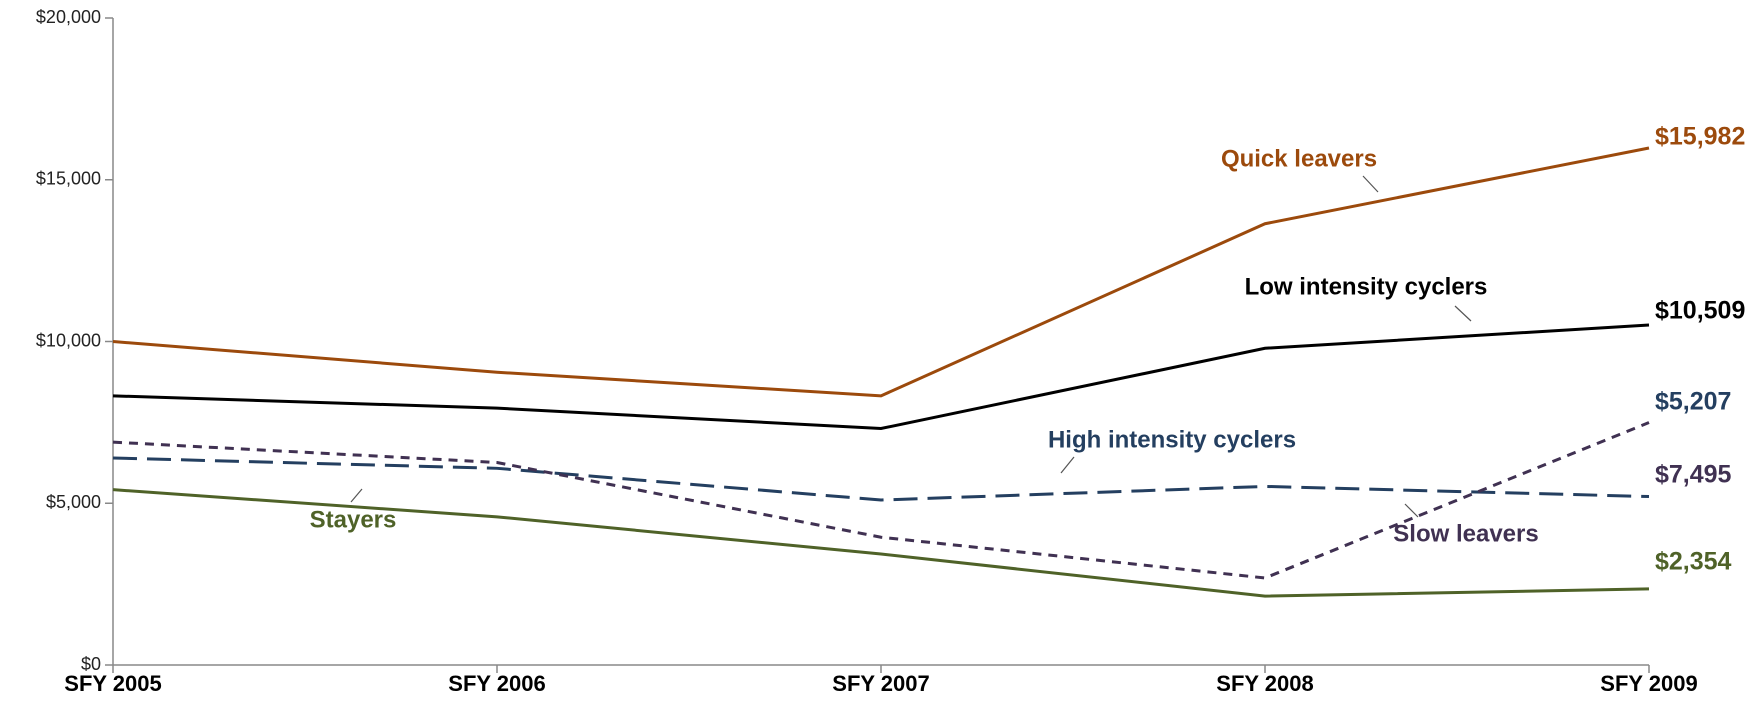  I want to click on series-label: Low intensity cyclers, so click(1366, 286).